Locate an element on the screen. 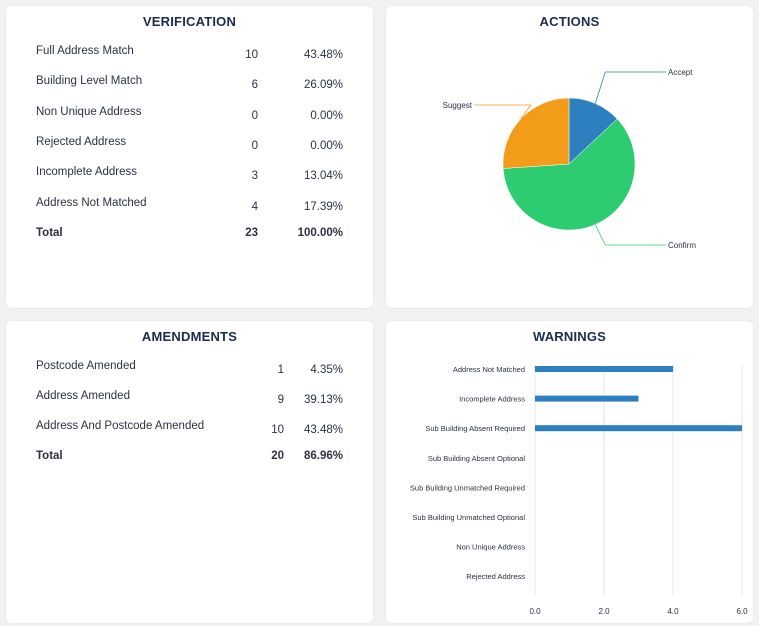 The height and width of the screenshot is (626, 759). verification-total-row: Total 23 100.00% is located at coordinates (189, 237).